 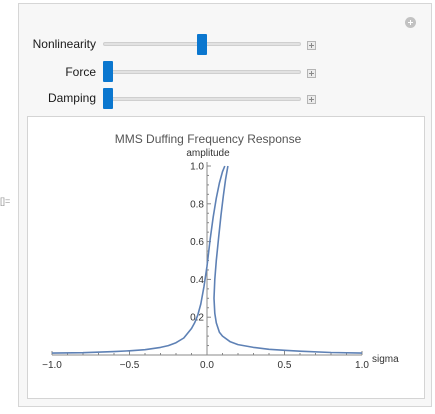 I want to click on nonlinearity-expand-icon, so click(x=311, y=45).